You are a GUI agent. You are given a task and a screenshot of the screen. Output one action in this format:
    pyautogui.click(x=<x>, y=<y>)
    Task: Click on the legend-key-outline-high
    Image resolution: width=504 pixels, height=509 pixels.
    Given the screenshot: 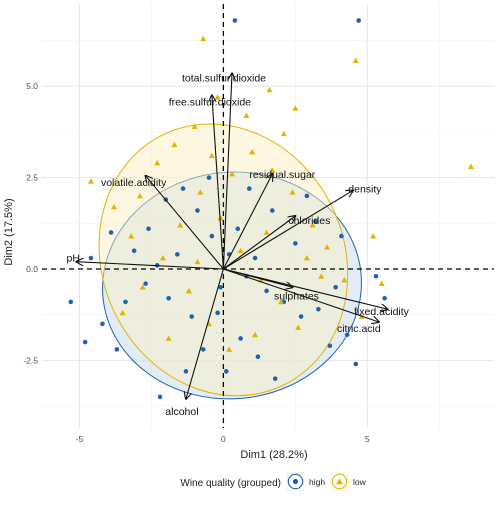 What is the action you would take?
    pyautogui.click(x=295, y=481)
    